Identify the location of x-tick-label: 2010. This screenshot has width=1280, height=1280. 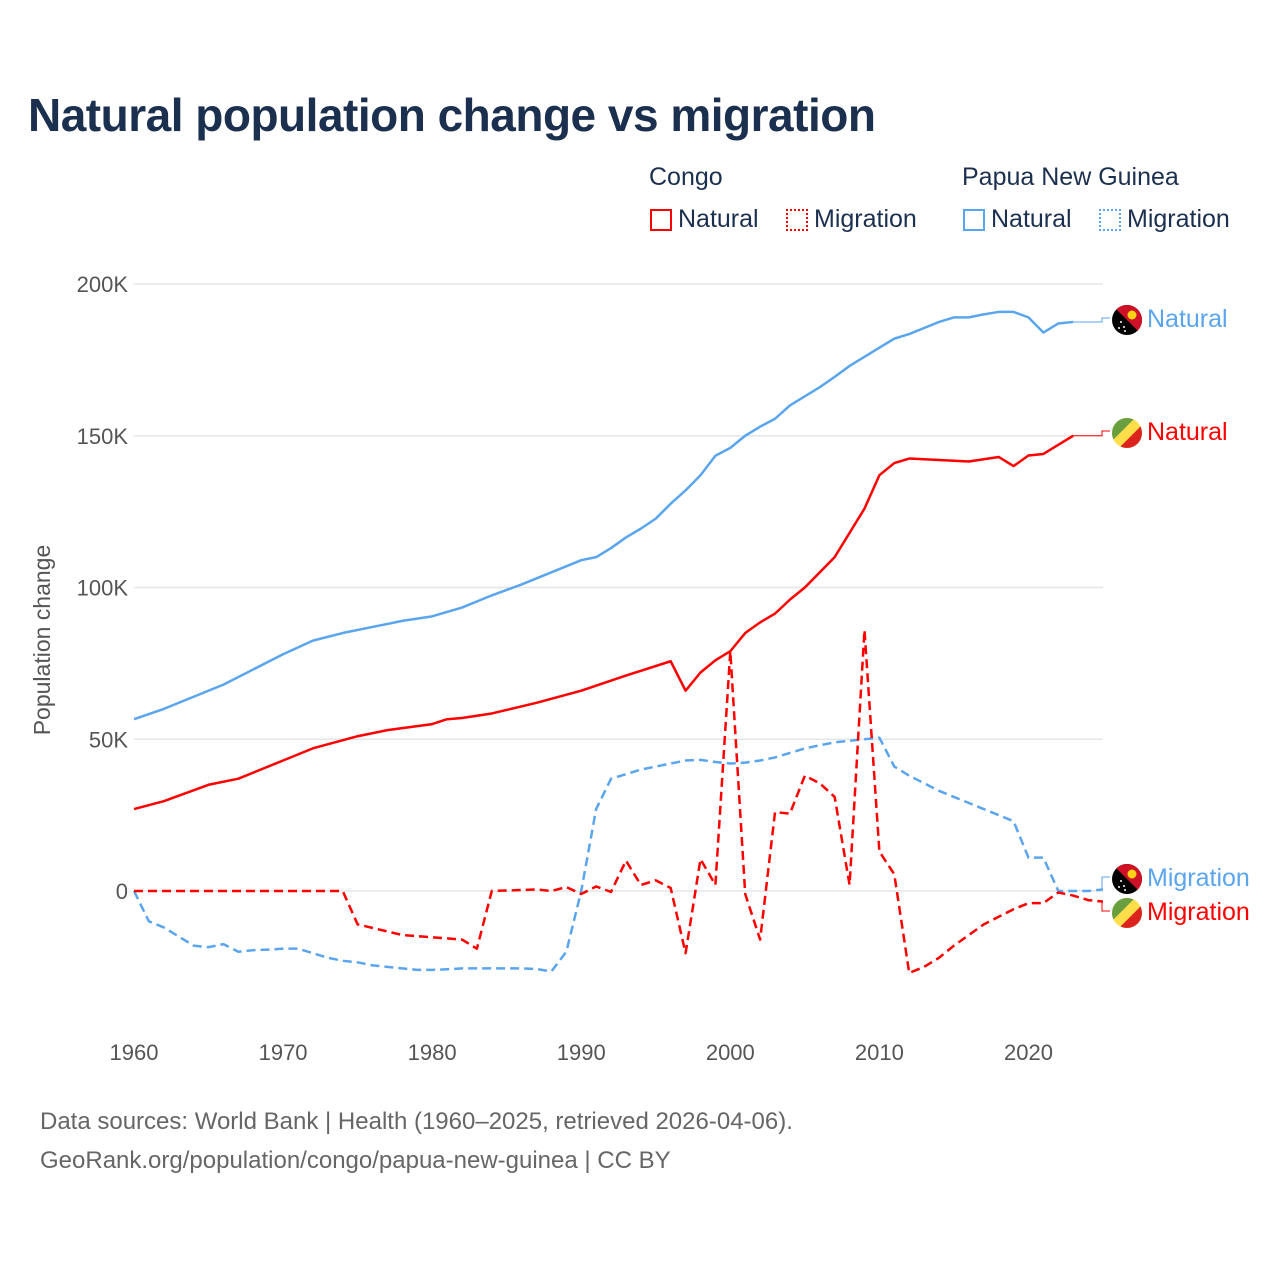
(879, 1052).